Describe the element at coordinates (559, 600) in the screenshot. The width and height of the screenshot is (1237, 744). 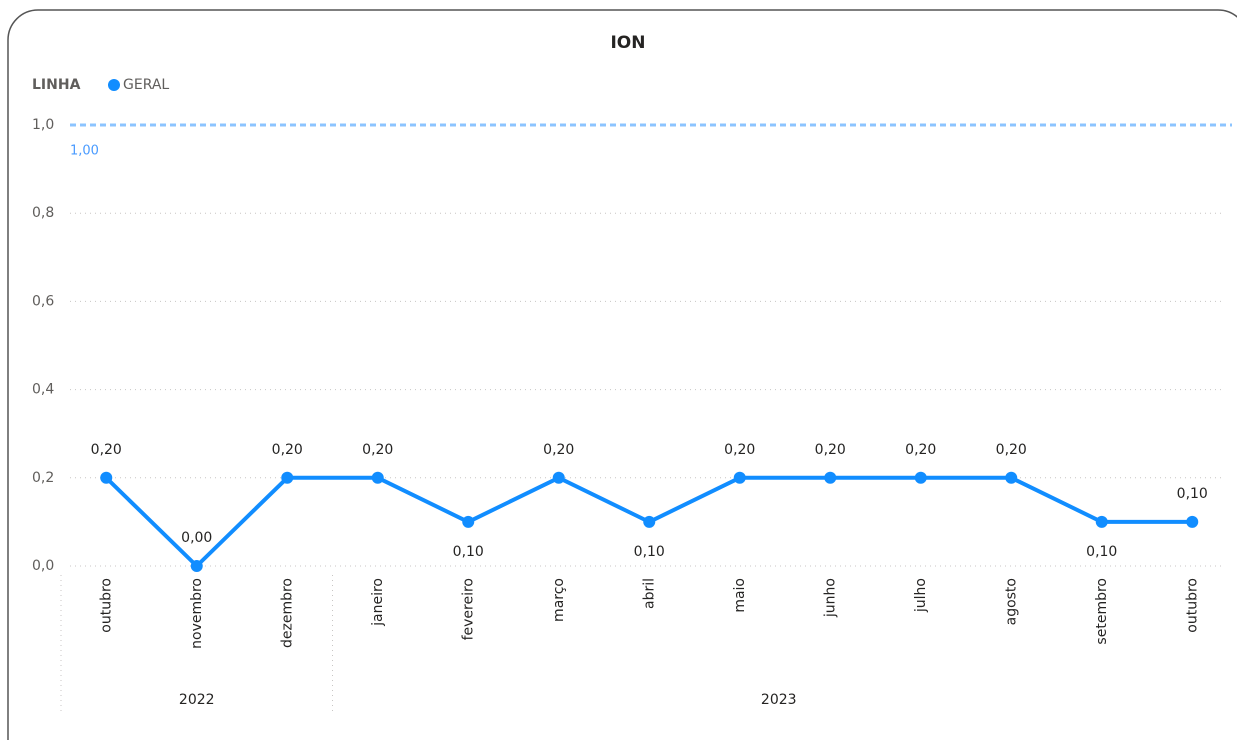
I see `x-tick-label: março` at that location.